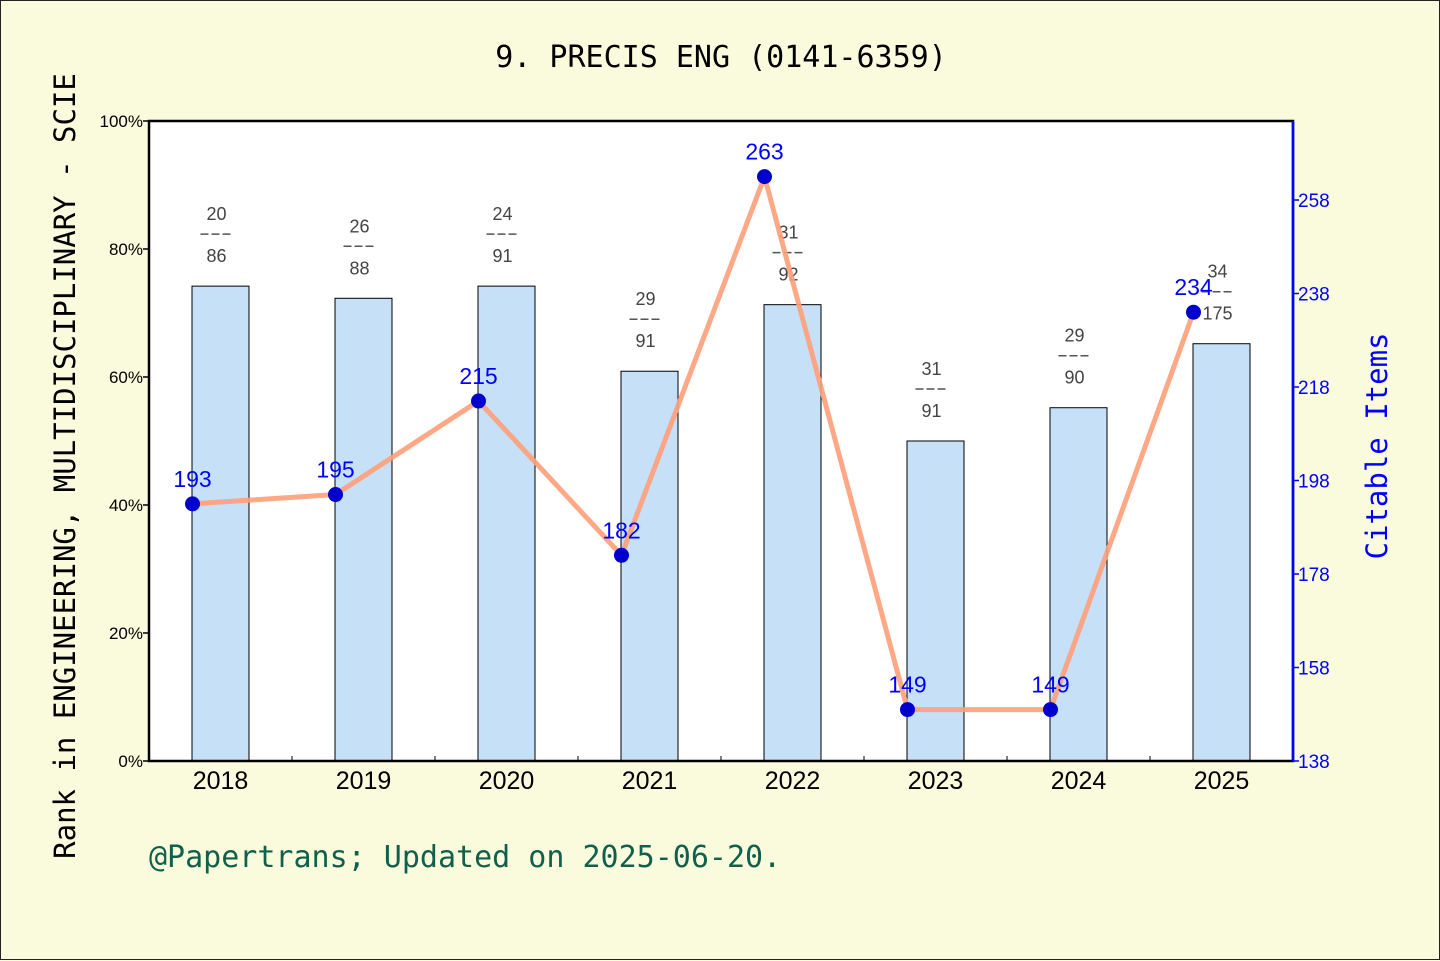 This screenshot has width=1440, height=961. Describe the element at coordinates (1314, 575) in the screenshot. I see `y2-tick-label: 178` at that location.